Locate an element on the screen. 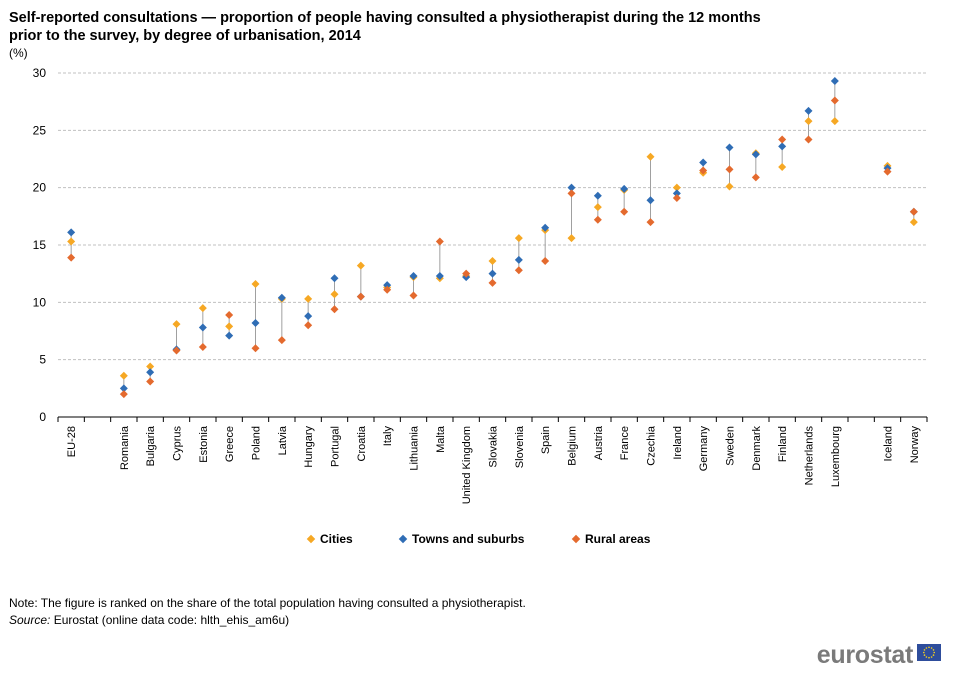 This screenshot has width=959, height=680. eurostat-logo: eurostat is located at coordinates (865, 655).